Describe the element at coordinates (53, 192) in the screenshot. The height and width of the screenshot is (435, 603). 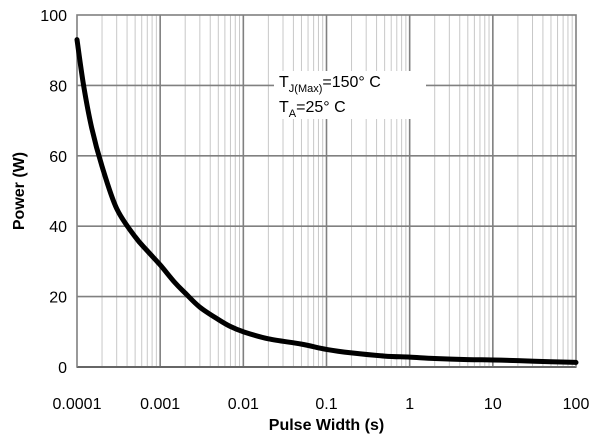
I see `y-tick-labels: 0 20 40 60 80 100` at that location.